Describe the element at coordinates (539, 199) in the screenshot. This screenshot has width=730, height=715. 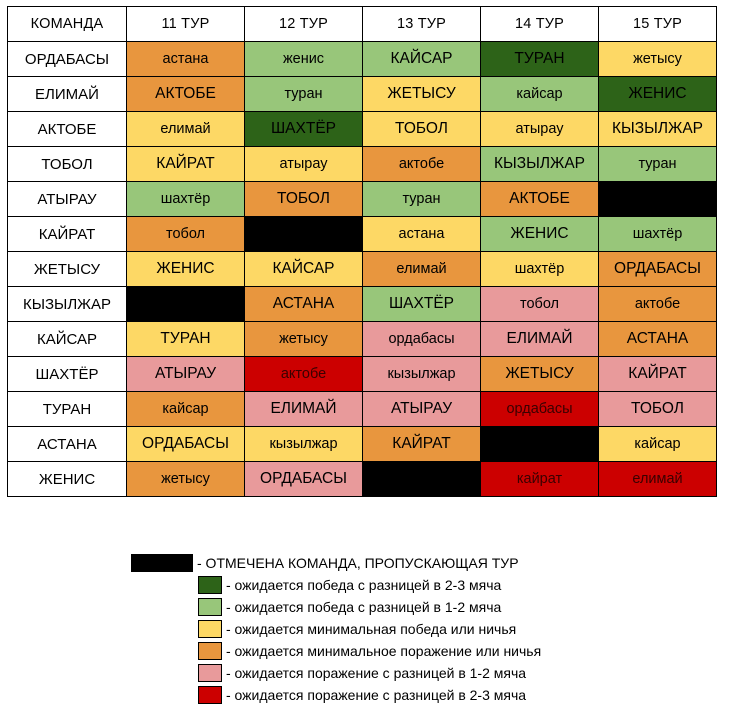
I see `opponent-cell: АКТОБЕ` at that location.